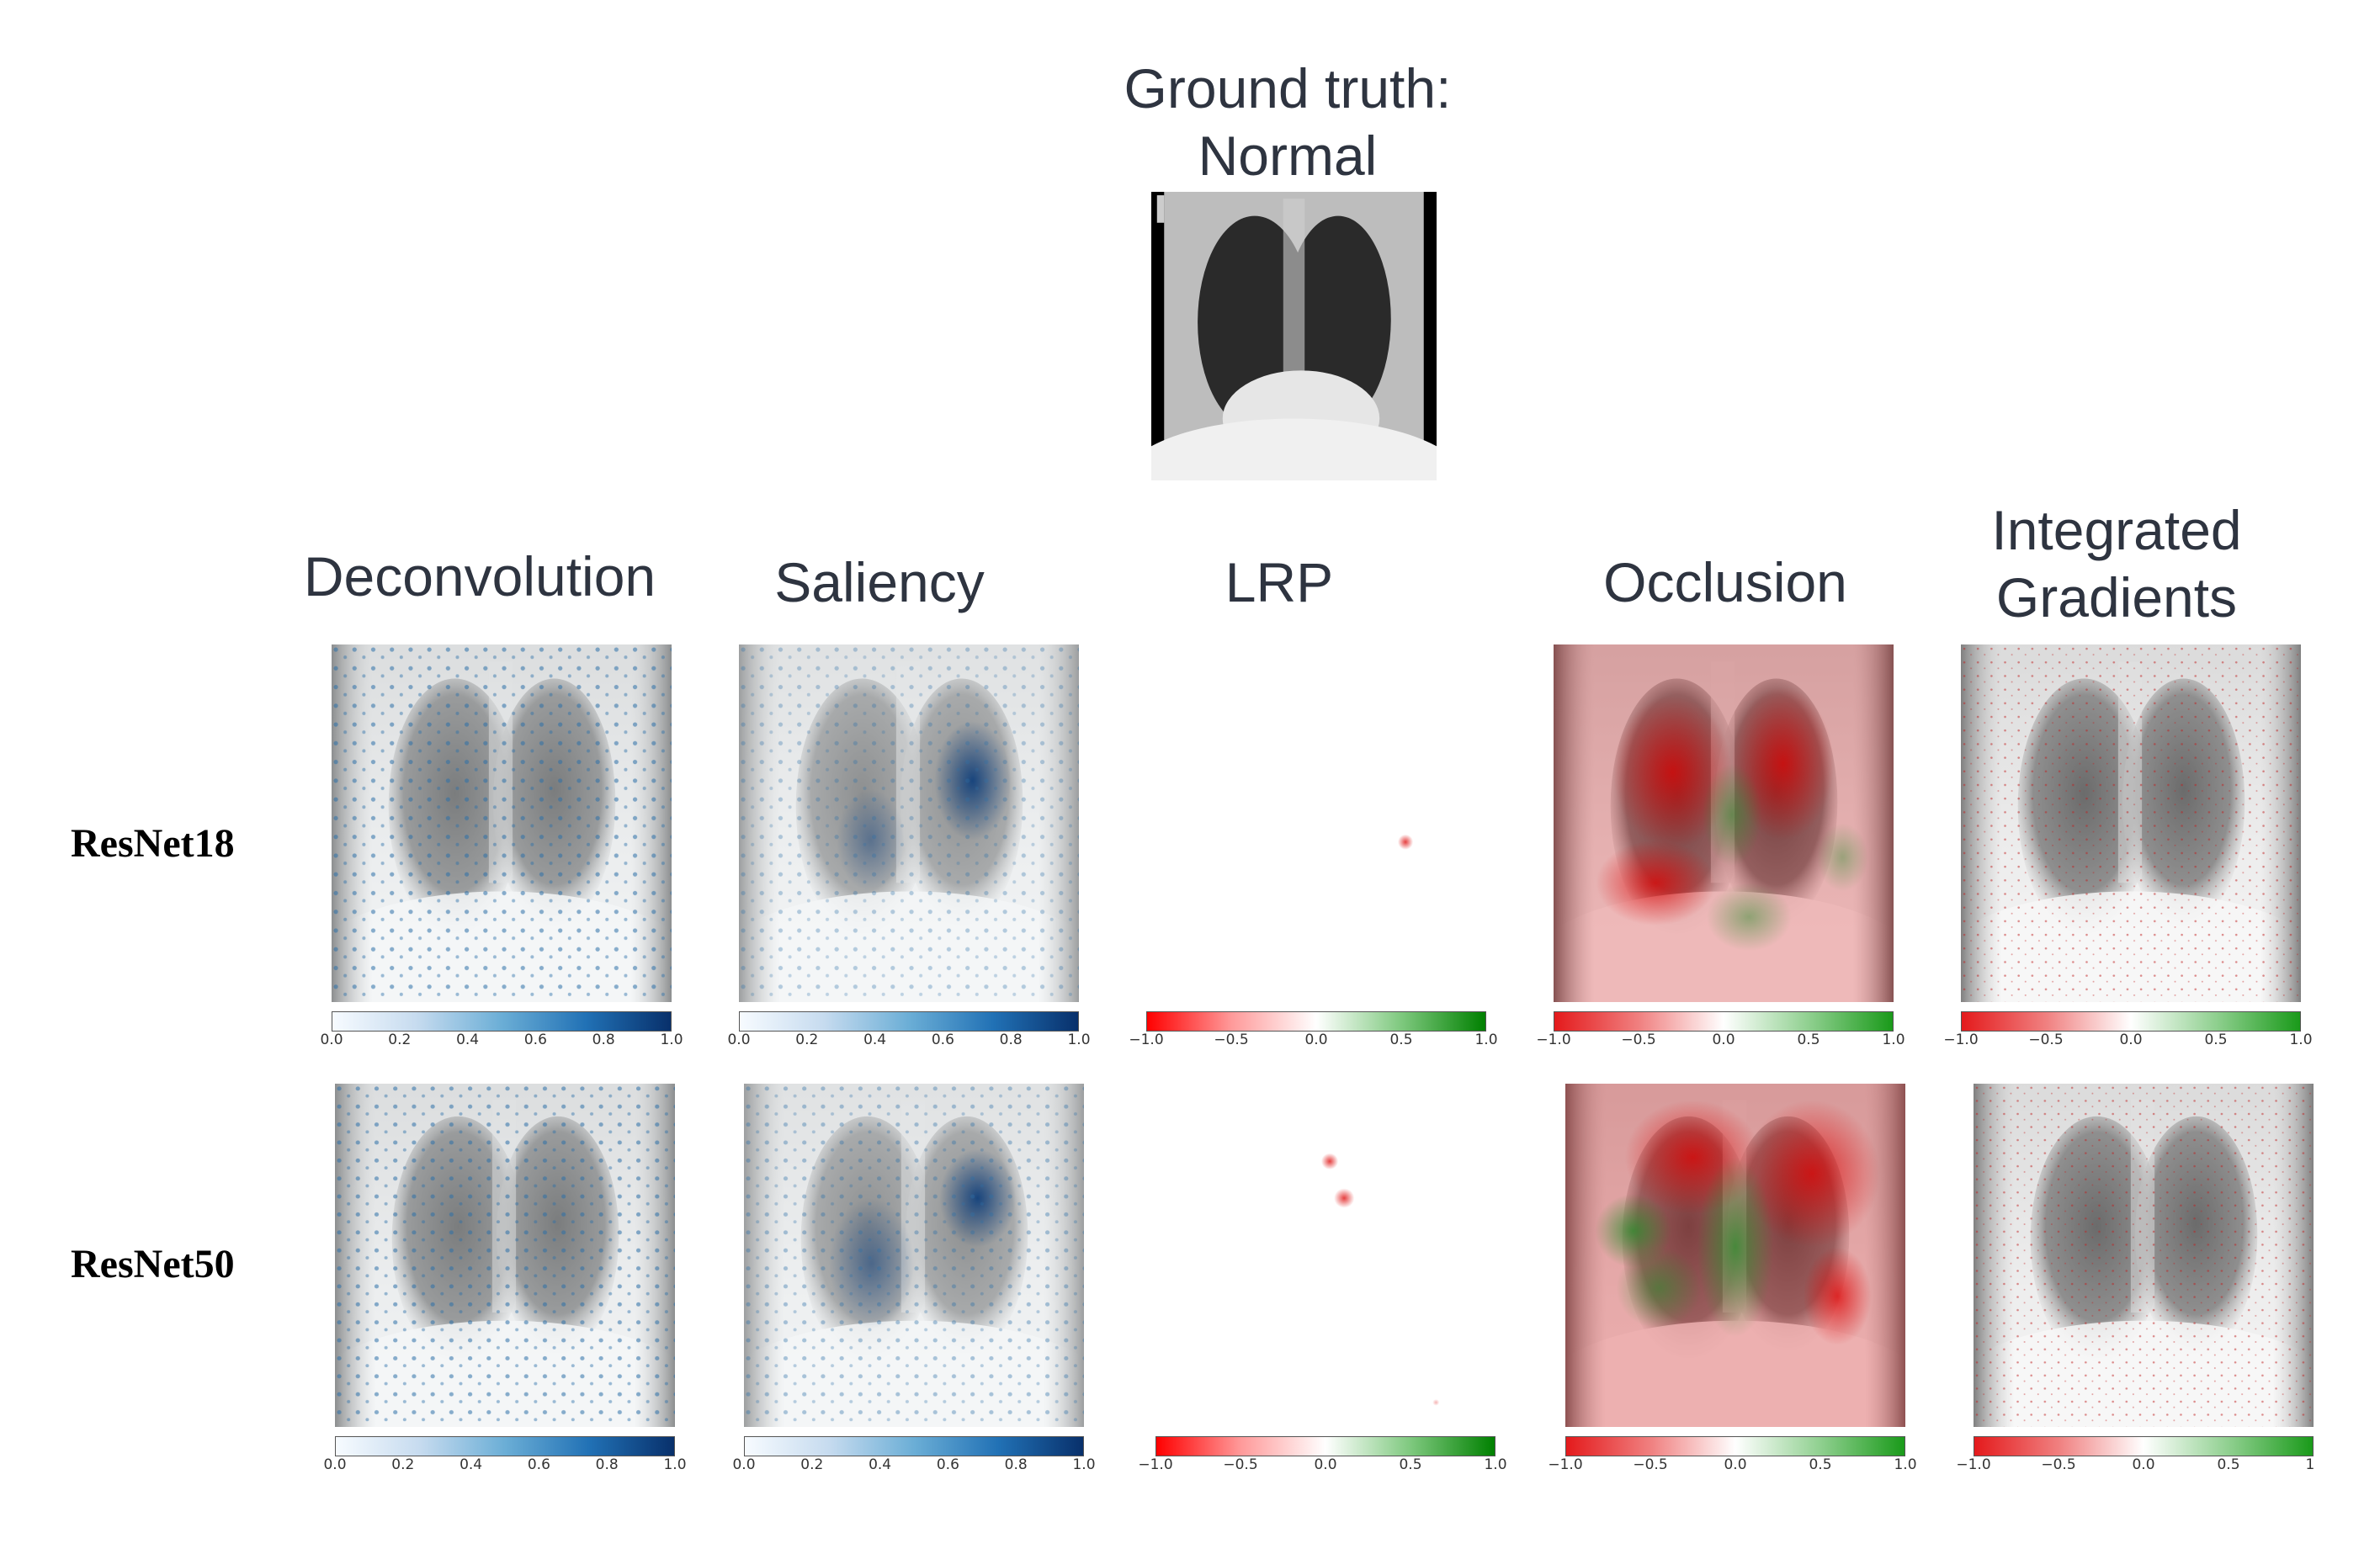 This screenshot has width=2380, height=1554. I want to click on row-label-resnet18: ResNet18, so click(153, 844).